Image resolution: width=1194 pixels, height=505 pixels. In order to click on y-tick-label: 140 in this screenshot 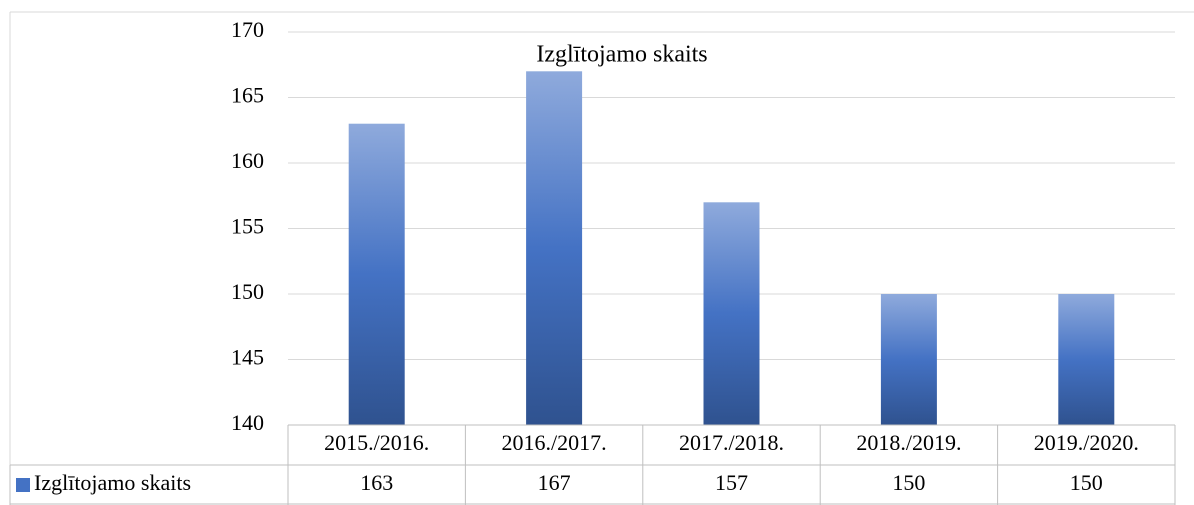, I will do `click(247, 422)`.